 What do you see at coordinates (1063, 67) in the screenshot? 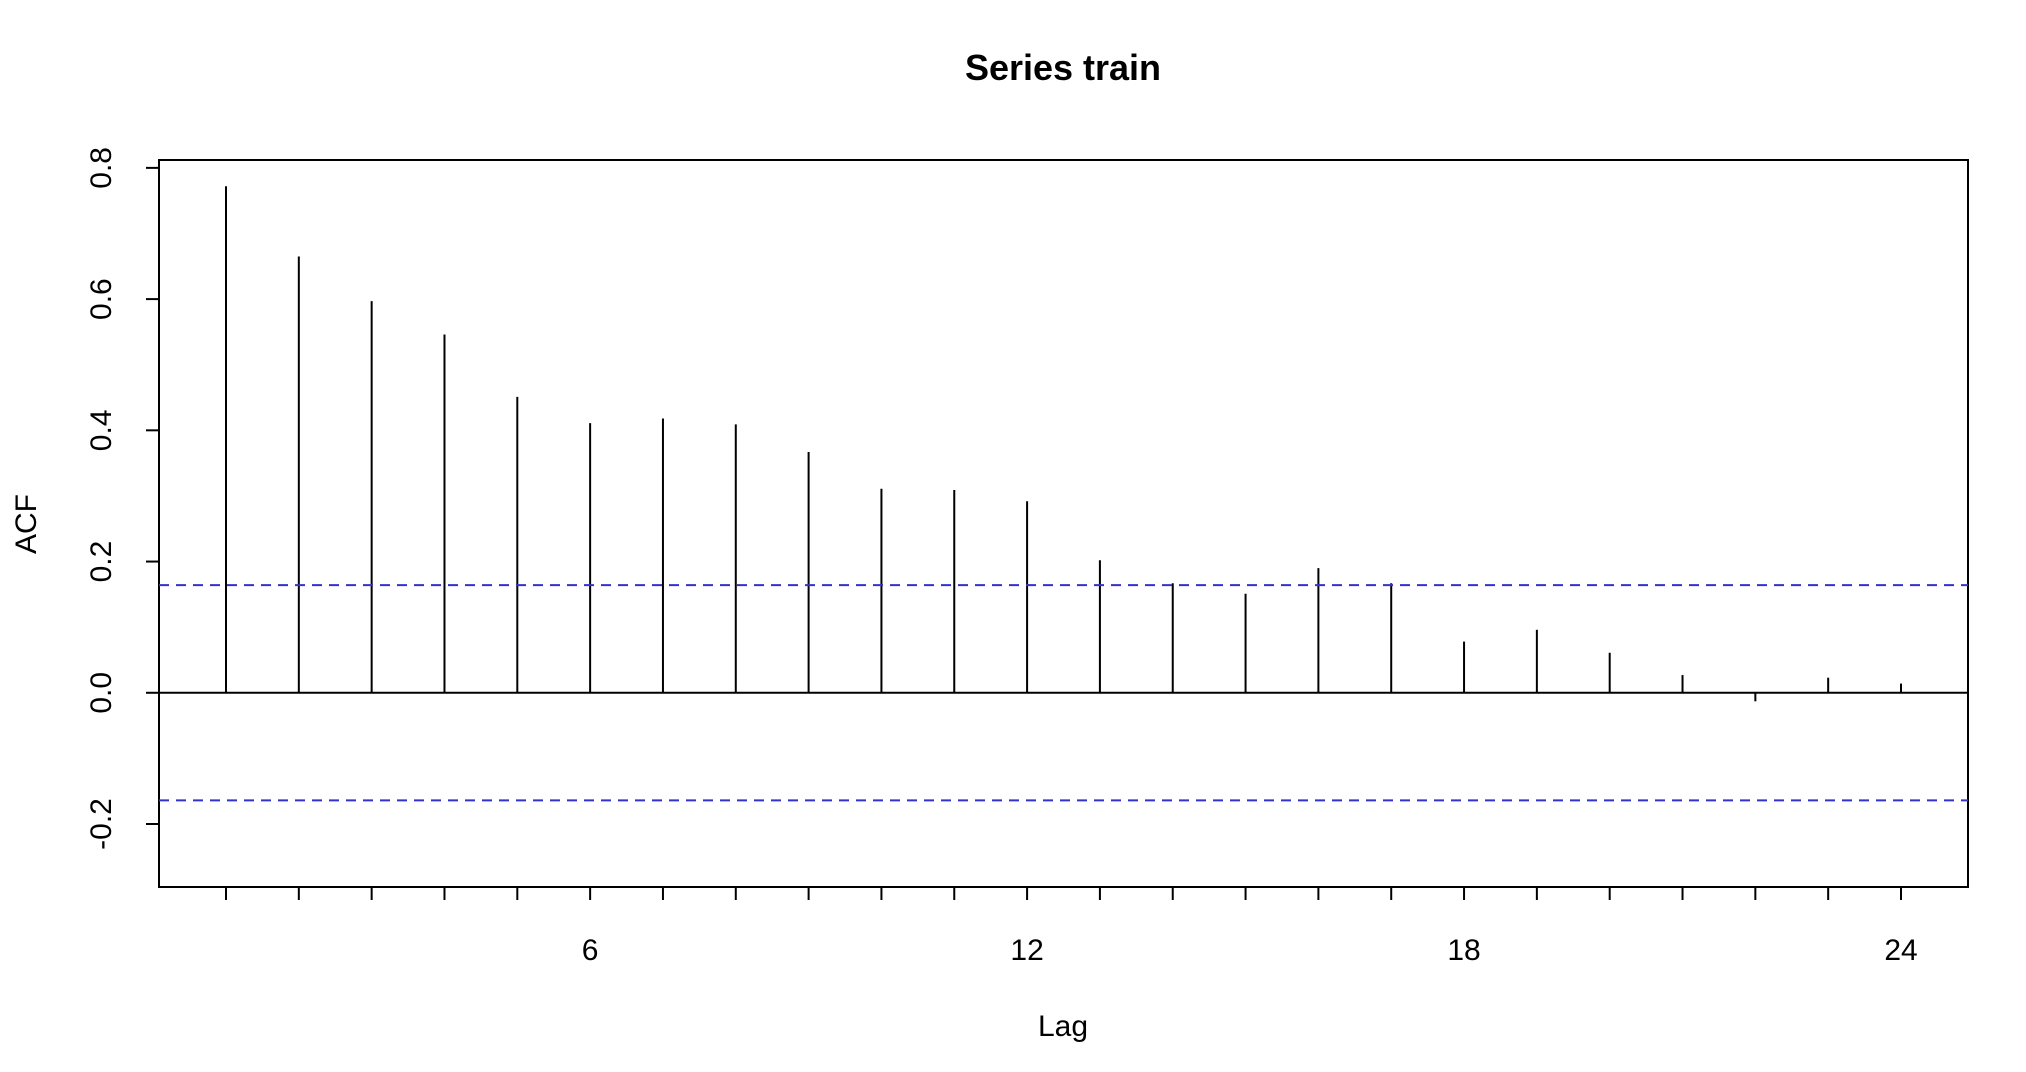
I see `chart-title: Series train` at bounding box center [1063, 67].